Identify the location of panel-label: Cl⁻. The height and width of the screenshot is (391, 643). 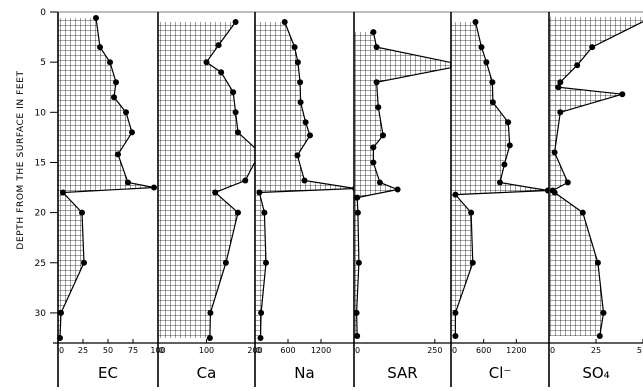
(500, 373).